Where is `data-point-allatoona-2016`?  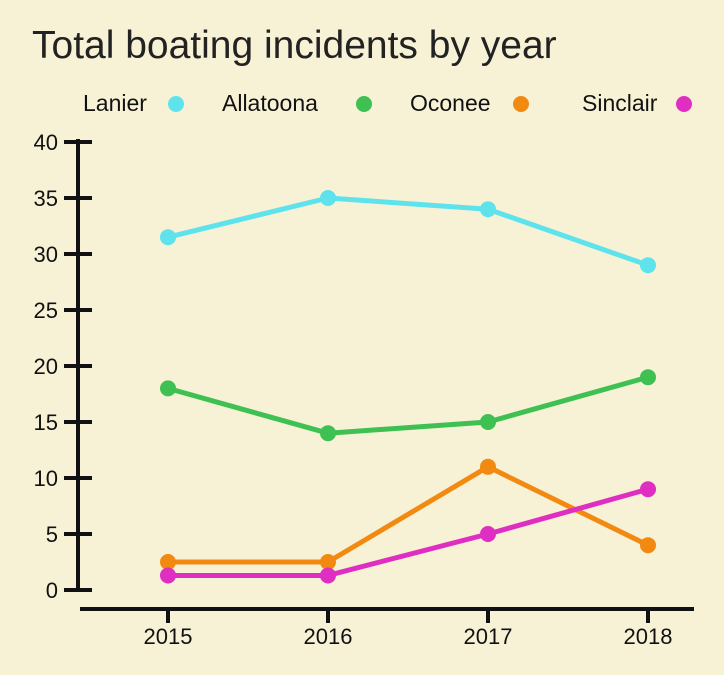 data-point-allatoona-2016 is located at coordinates (328, 433).